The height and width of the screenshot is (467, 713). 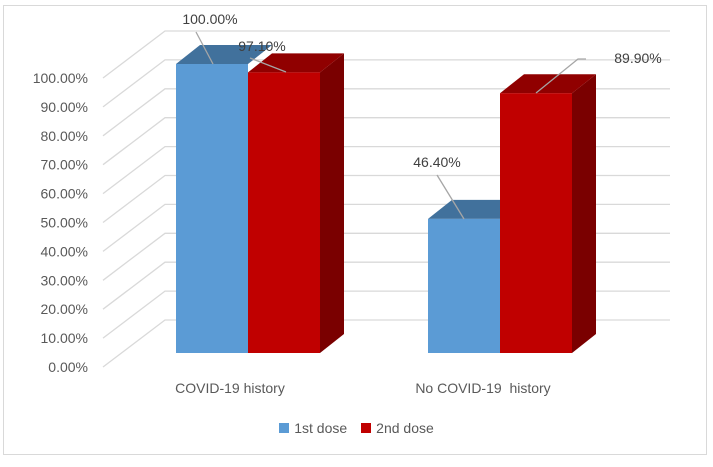 What do you see at coordinates (405, 428) in the screenshot?
I see `legend-label-2nd-dose: 2nd dose` at bounding box center [405, 428].